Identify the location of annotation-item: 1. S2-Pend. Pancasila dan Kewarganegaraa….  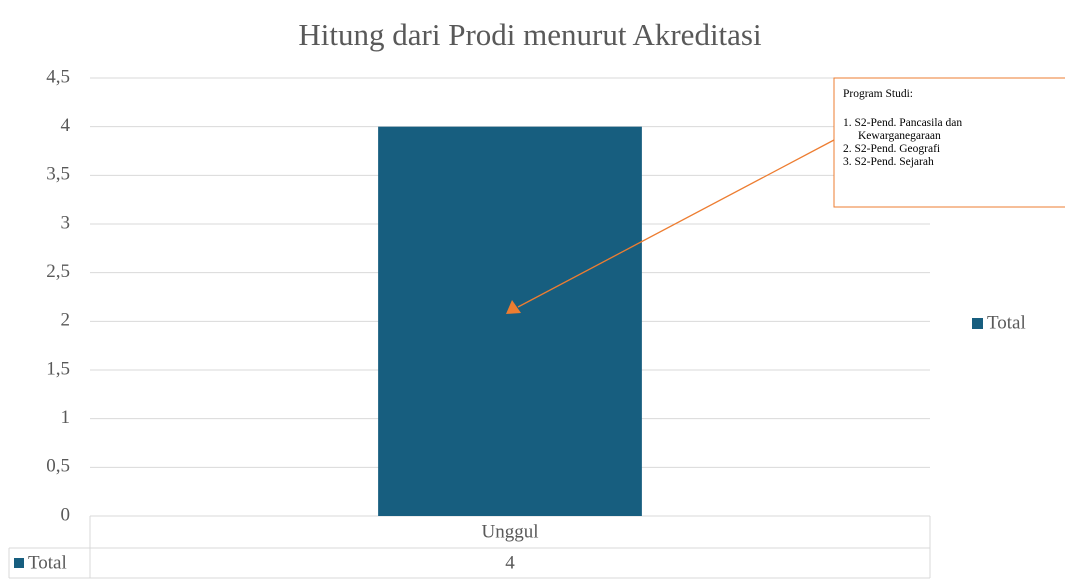
(903, 129).